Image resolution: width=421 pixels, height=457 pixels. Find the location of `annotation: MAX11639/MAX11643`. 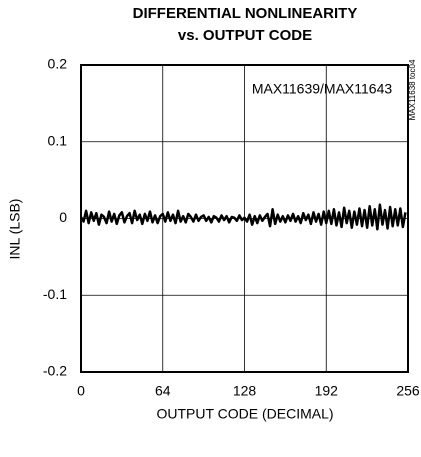

annotation: MAX11639/MAX11643 is located at coordinates (322, 89).